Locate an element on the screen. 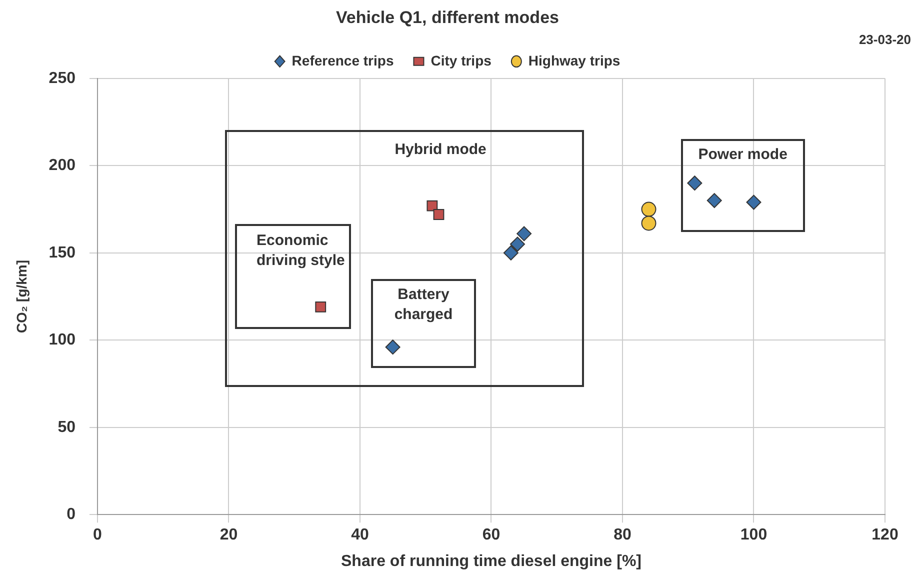 Image resolution: width=913 pixels, height=583 pixels. x-tick-label: 40 is located at coordinates (360, 535).